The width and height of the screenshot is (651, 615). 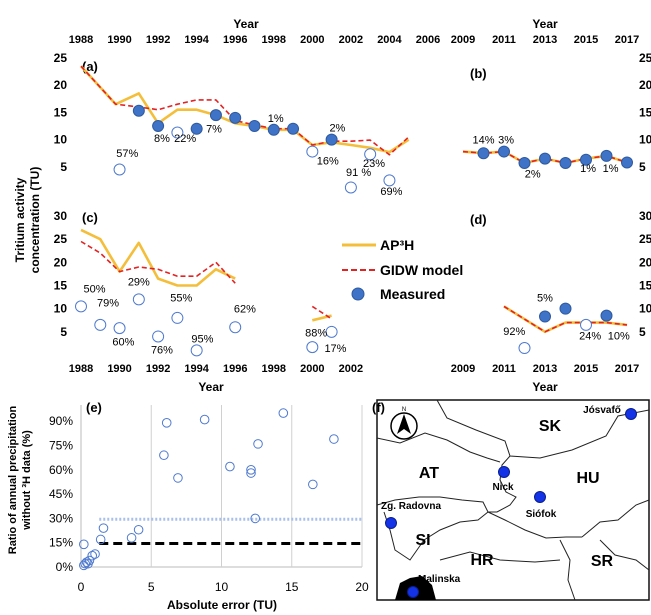 What do you see at coordinates (235, 40) in the screenshot?
I see `top-year-tick-1996: 1996` at bounding box center [235, 40].